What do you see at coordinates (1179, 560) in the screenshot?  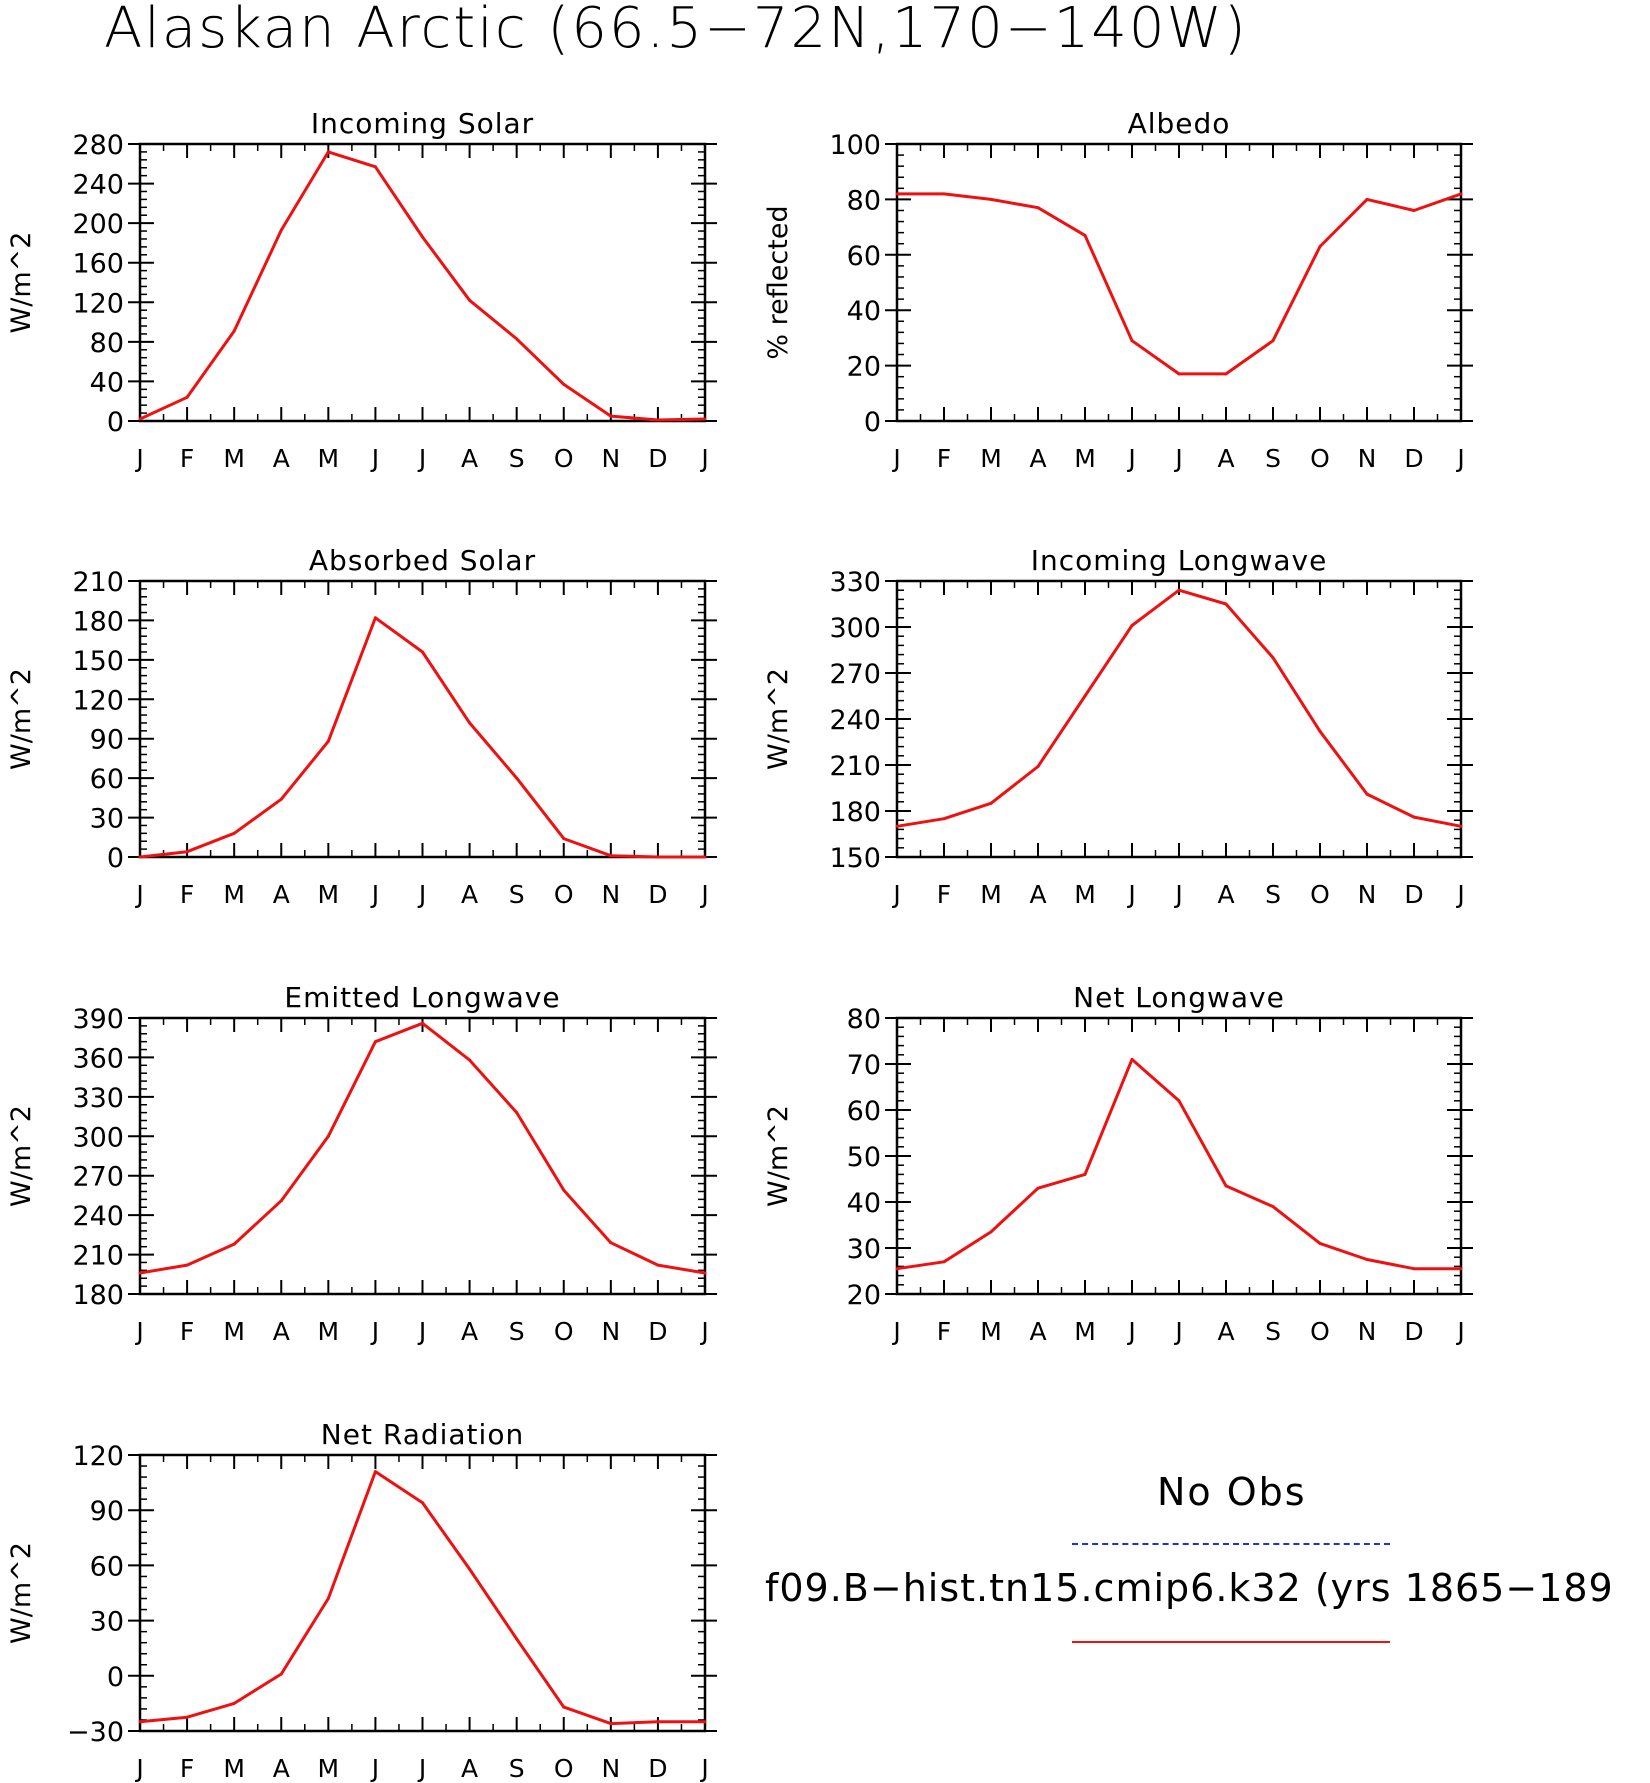 I see `chart-title: Incoming Longwave` at bounding box center [1179, 560].